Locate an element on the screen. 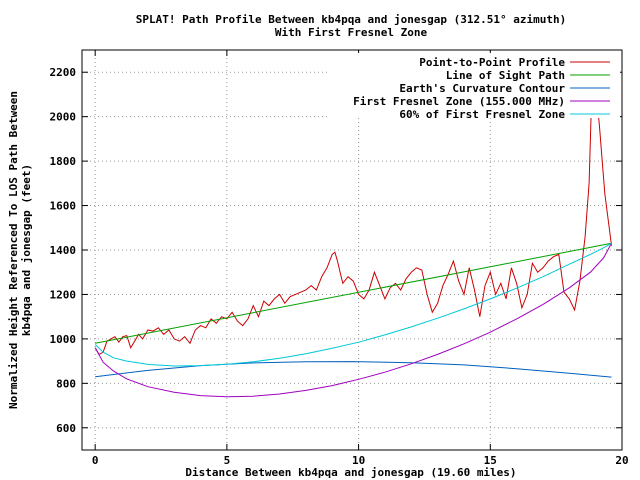 The width and height of the screenshot is (640, 480). y-tick-label: 2200 is located at coordinates (63, 72).